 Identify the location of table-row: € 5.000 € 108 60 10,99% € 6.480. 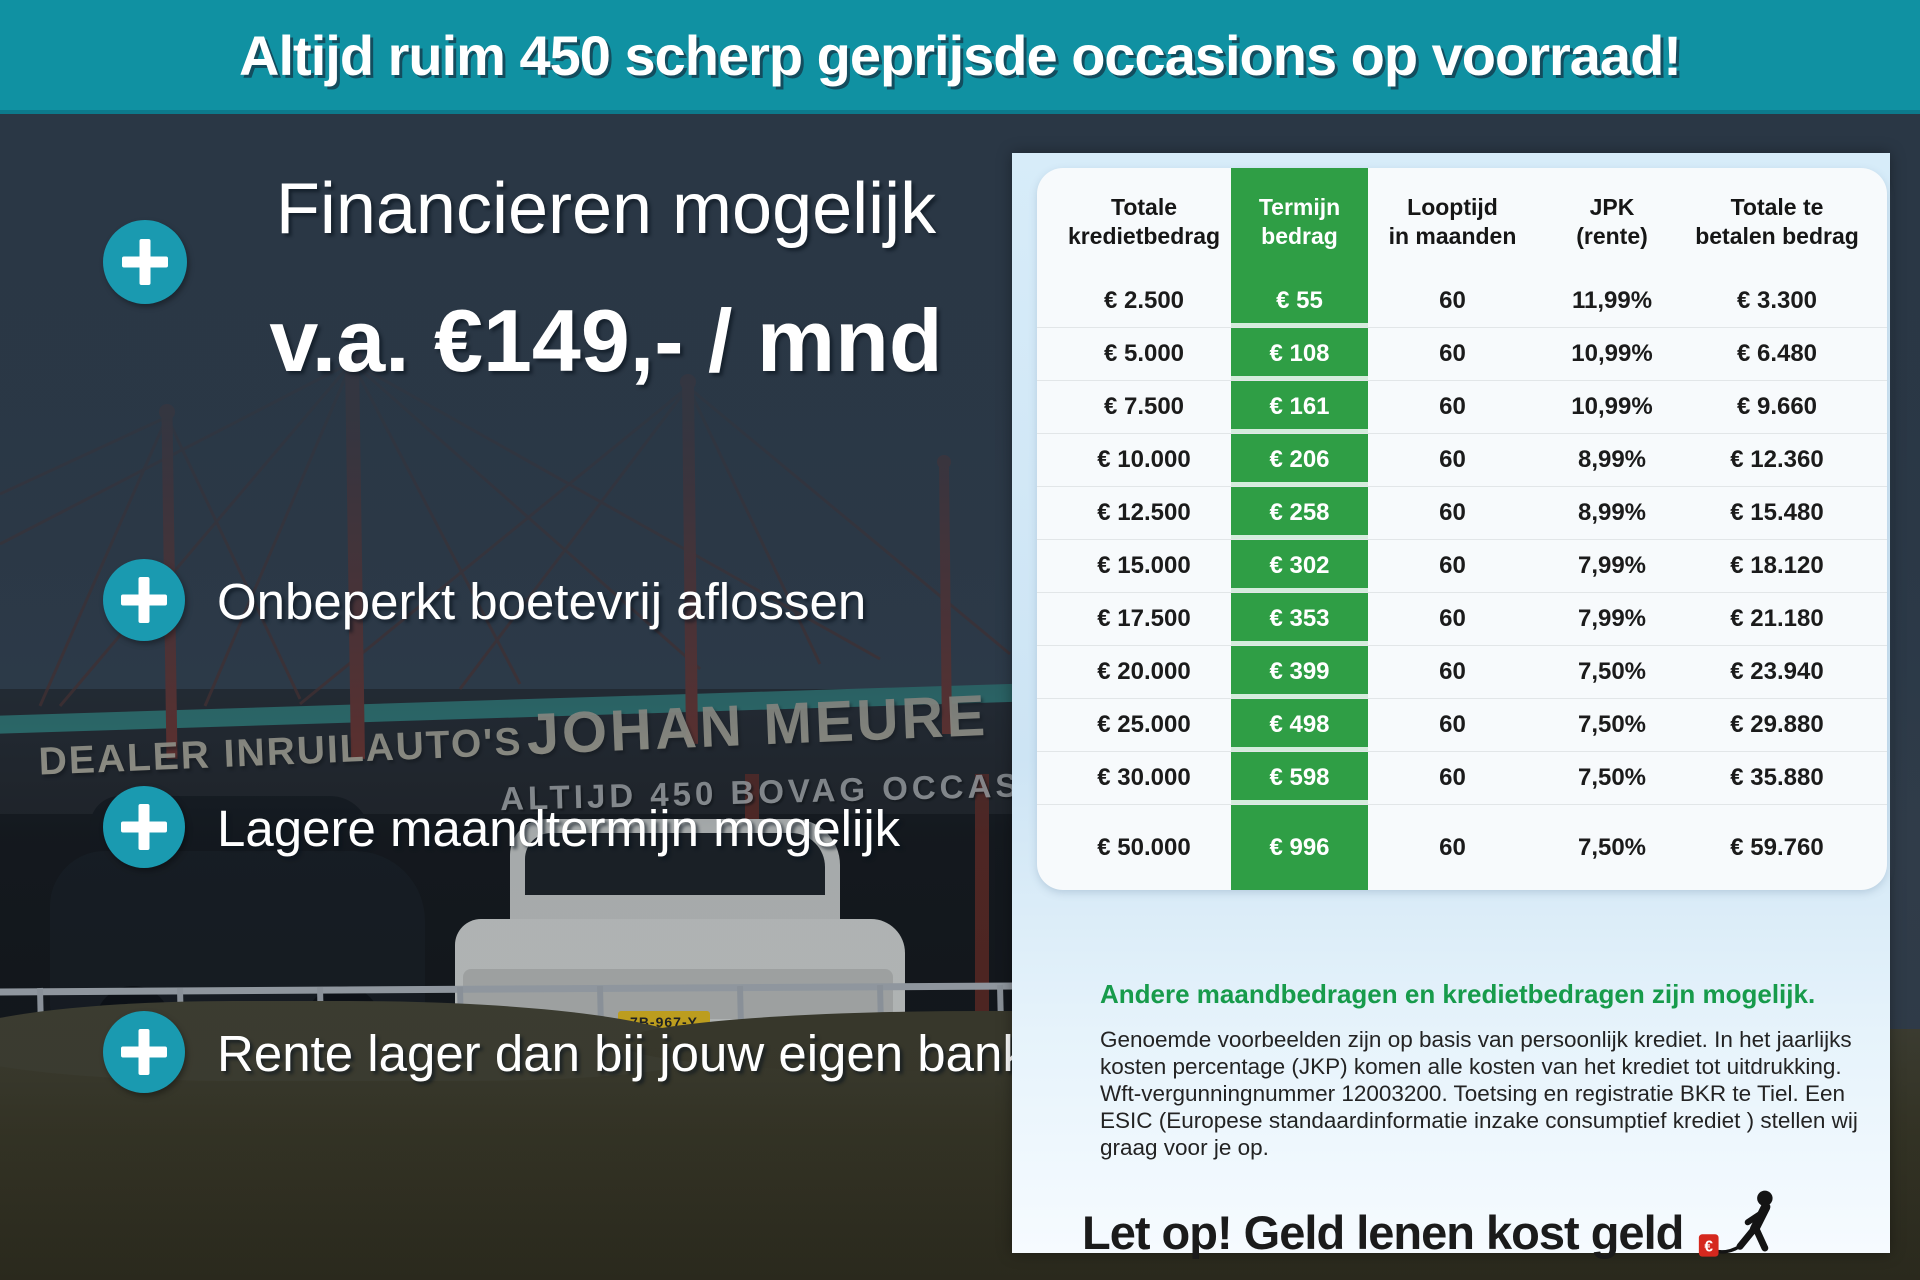
(1462, 354).